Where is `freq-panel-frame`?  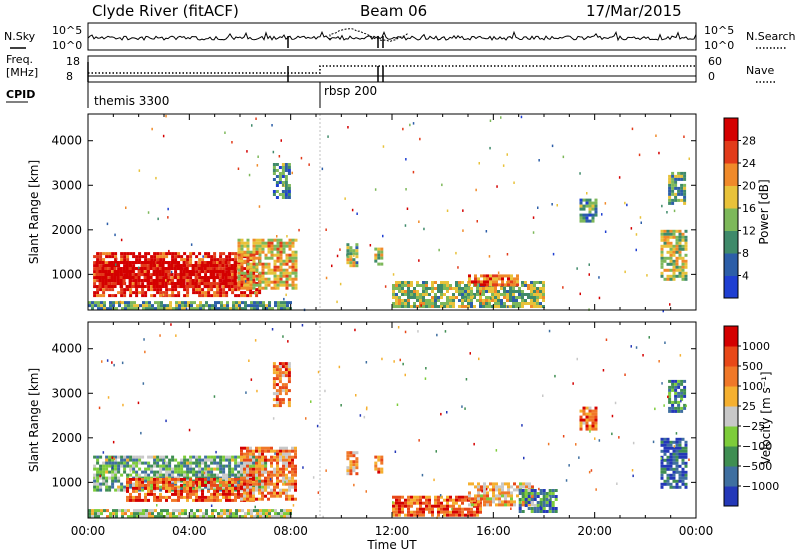
freq-panel-frame is located at coordinates (392, 69).